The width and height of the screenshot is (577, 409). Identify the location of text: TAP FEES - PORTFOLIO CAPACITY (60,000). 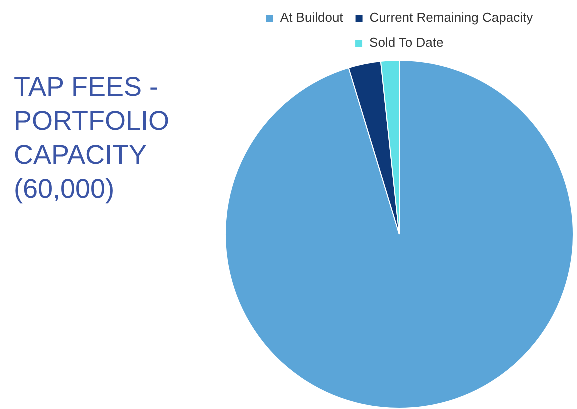
(92, 138).